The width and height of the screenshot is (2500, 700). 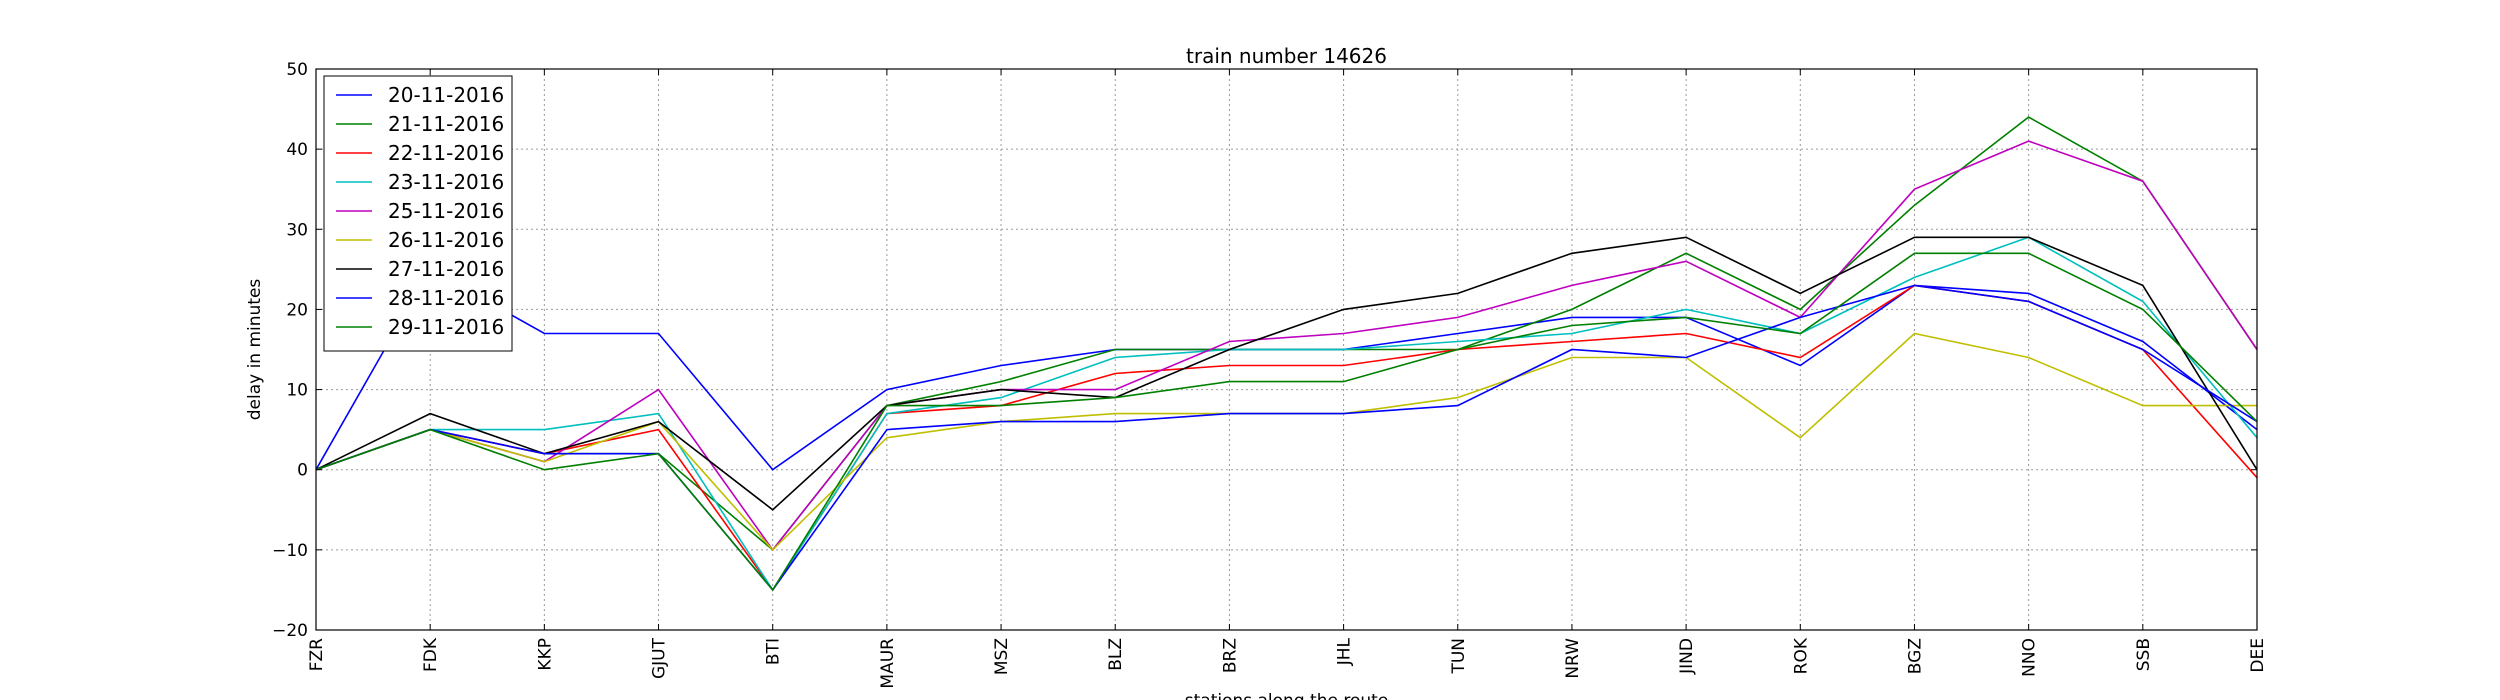 What do you see at coordinates (446, 211) in the screenshot?
I see `legend-entry: 25-11-2016` at bounding box center [446, 211].